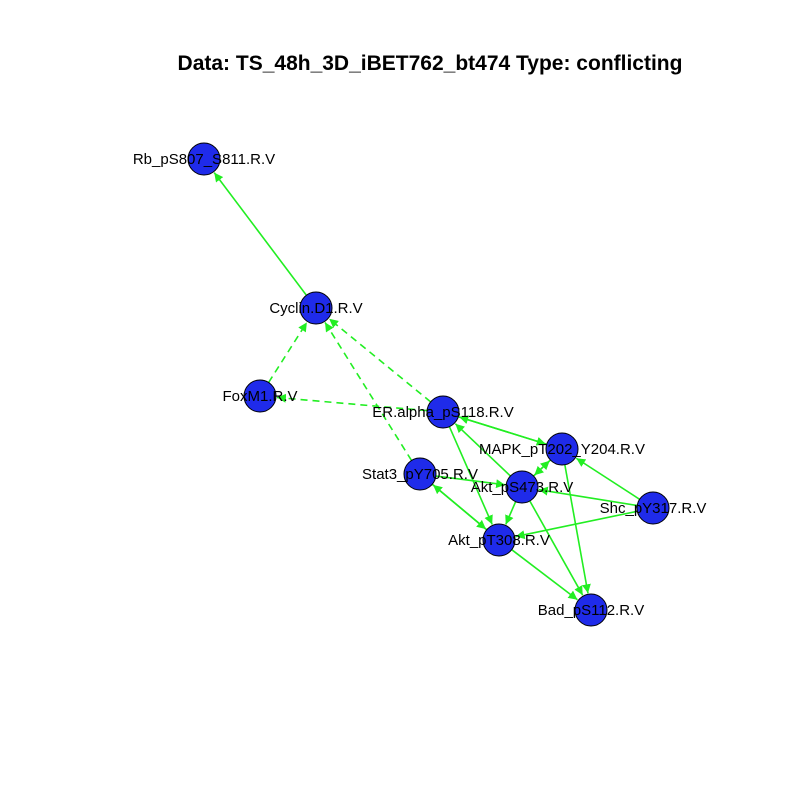 The image size is (800, 800). I want to click on node-label: FoxM1.R.V, so click(259, 396).